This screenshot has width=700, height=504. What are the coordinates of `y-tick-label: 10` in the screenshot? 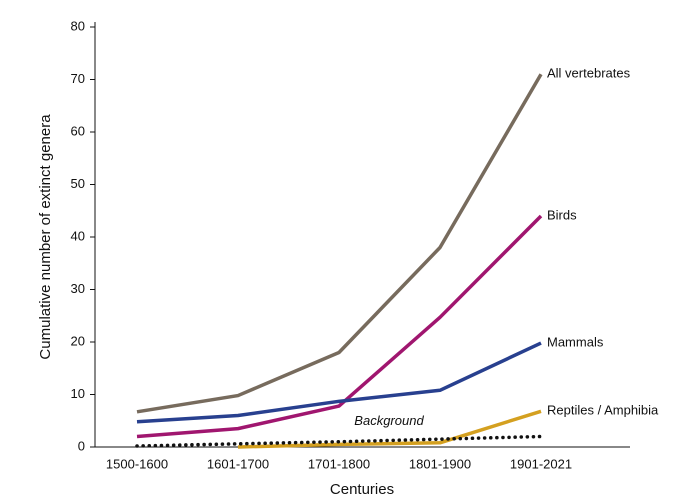 It's located at (78, 393).